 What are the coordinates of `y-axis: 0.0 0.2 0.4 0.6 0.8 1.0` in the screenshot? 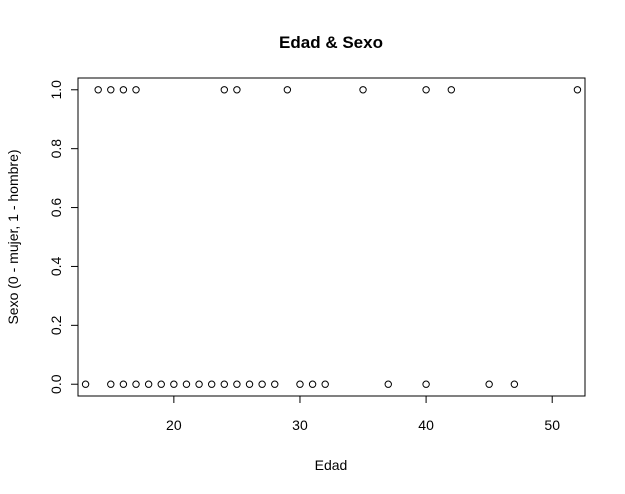 It's located at (63, 237).